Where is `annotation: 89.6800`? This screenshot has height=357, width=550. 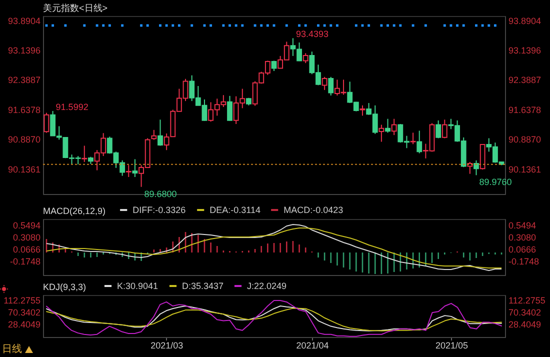
annotation: 89.6800 is located at coordinates (160, 193).